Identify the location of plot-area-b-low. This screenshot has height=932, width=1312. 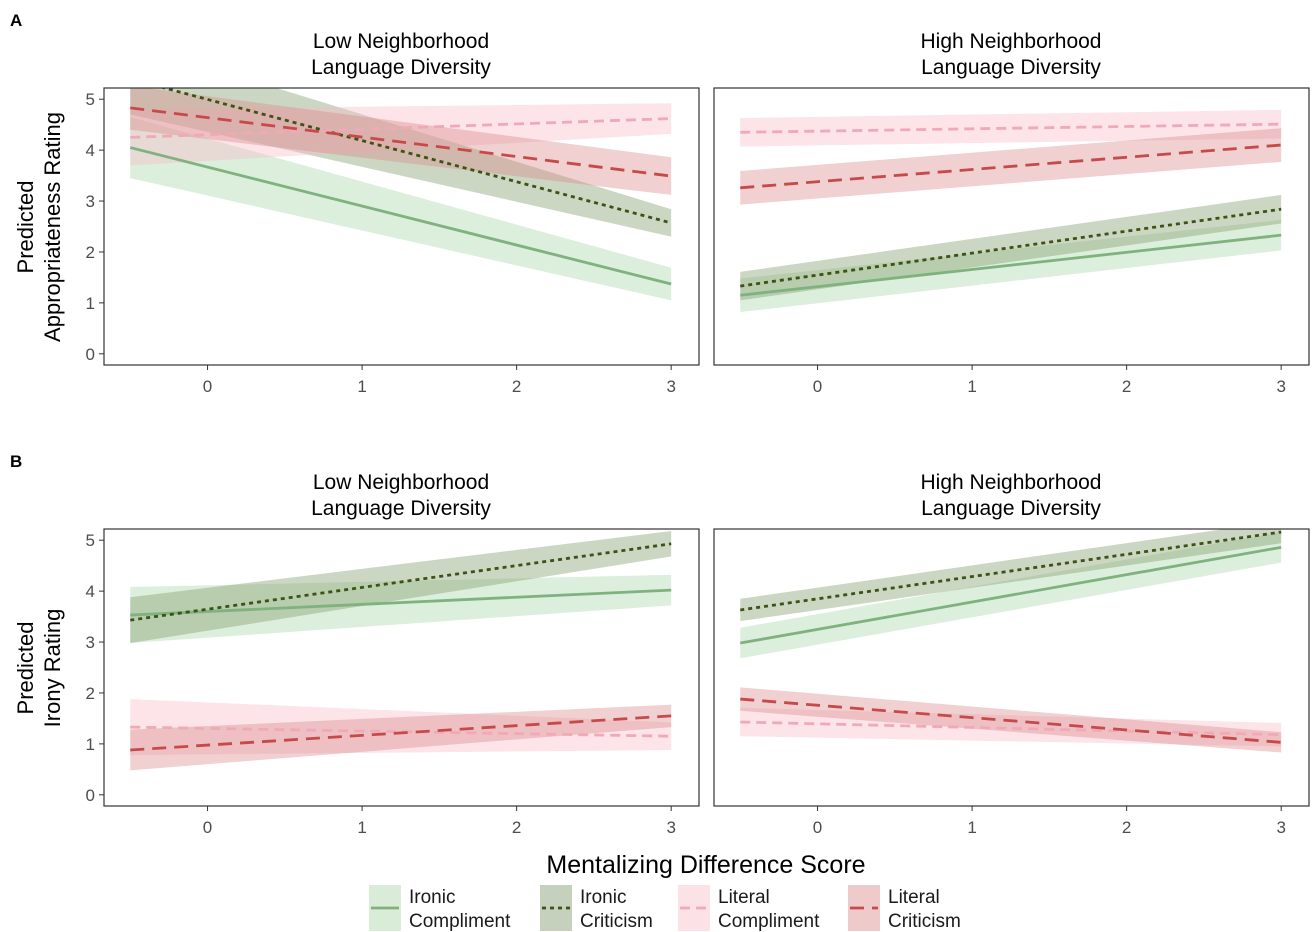
(401, 651).